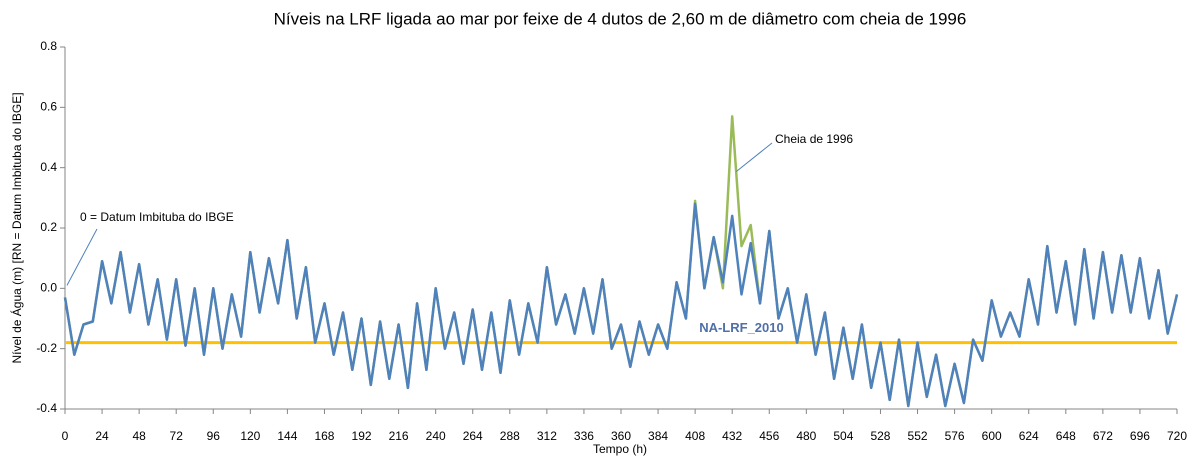 This screenshot has width=1200, height=459. Describe the element at coordinates (695, 436) in the screenshot. I see `x-tick-label: 408` at that location.